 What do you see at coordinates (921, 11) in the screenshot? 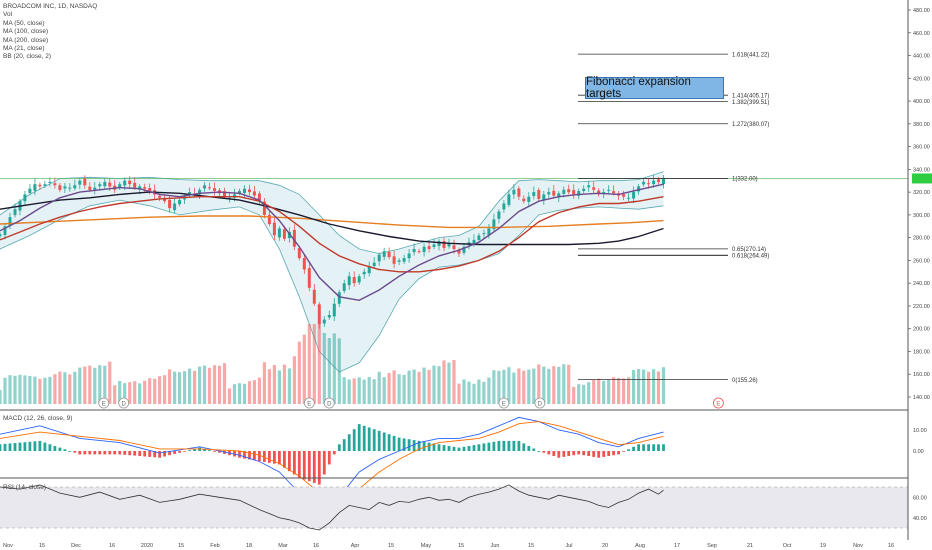
I see `price-tick-label: 480.00` at bounding box center [921, 11].